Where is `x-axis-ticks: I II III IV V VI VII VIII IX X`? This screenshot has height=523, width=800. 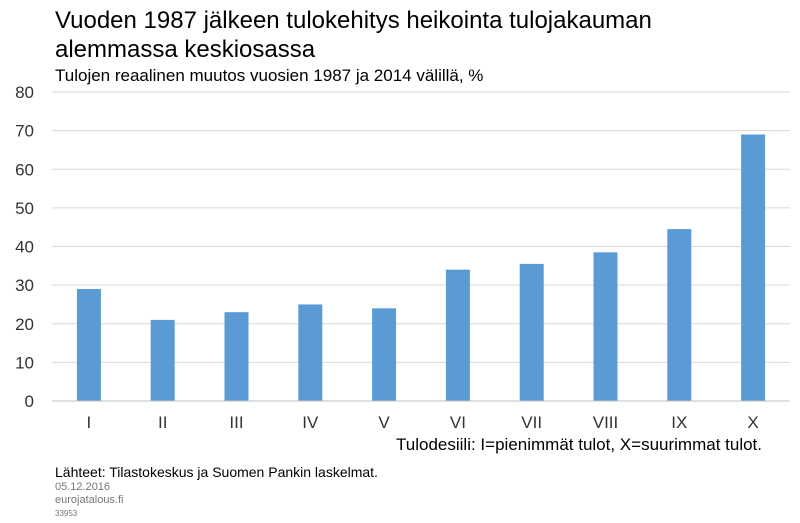 x-axis-ticks: I II III IV V VI VII VIII IX X is located at coordinates (423, 422).